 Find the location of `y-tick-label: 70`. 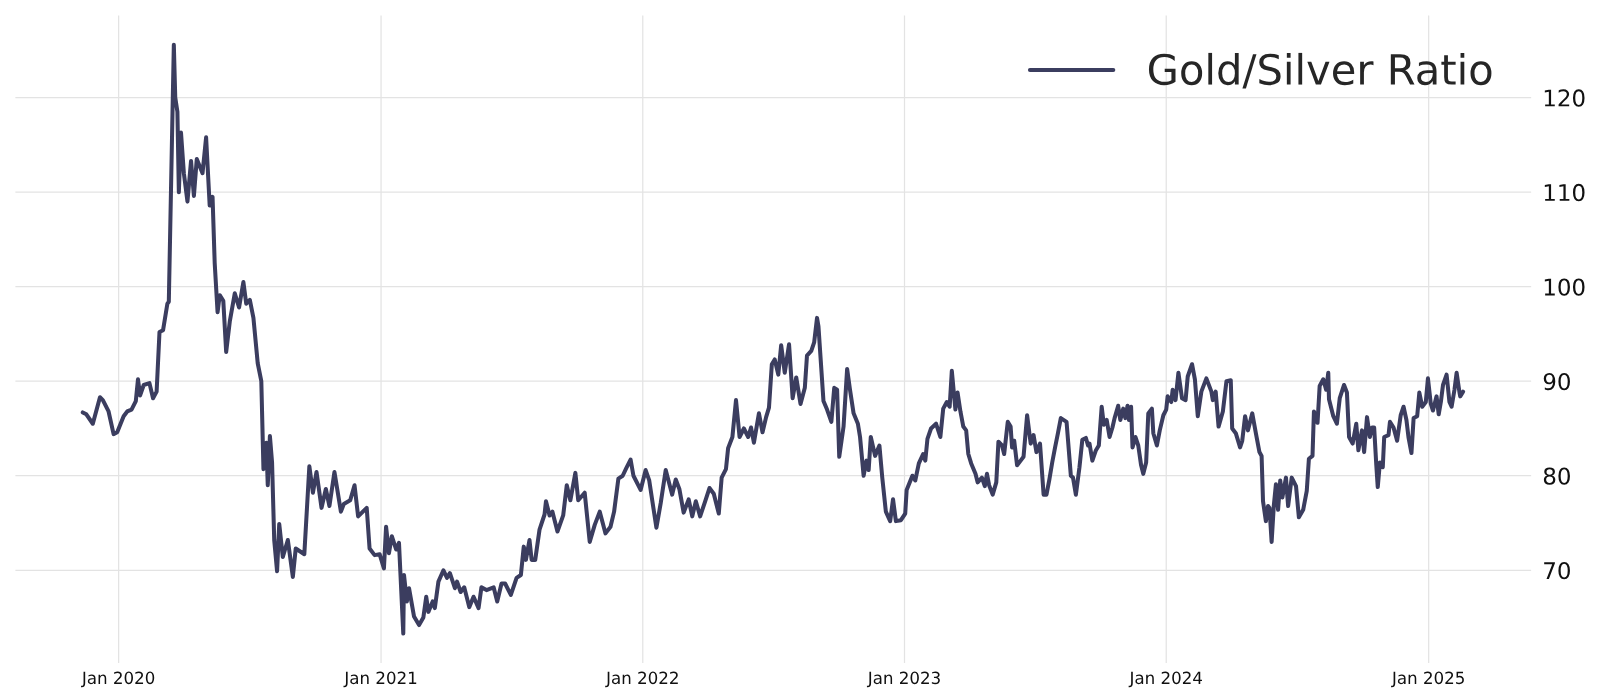

y-tick-label: 70 is located at coordinates (1557, 570).